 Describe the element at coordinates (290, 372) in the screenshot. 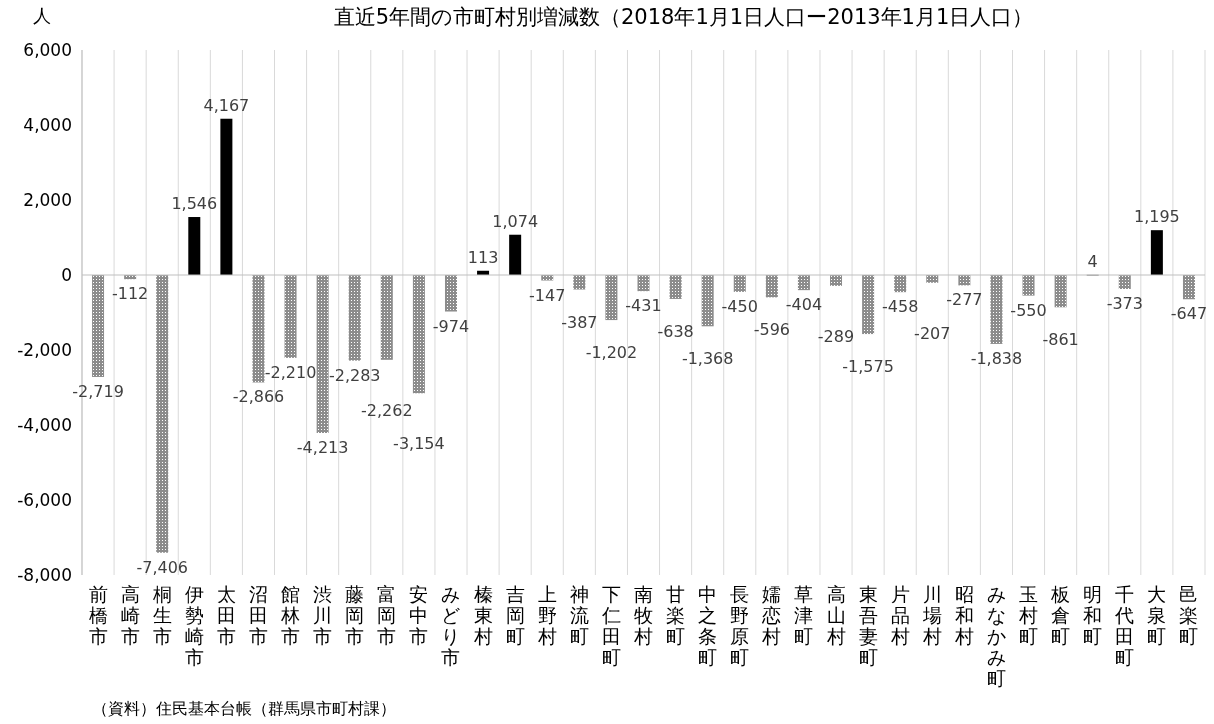

I see `data-label: -2,210` at that location.